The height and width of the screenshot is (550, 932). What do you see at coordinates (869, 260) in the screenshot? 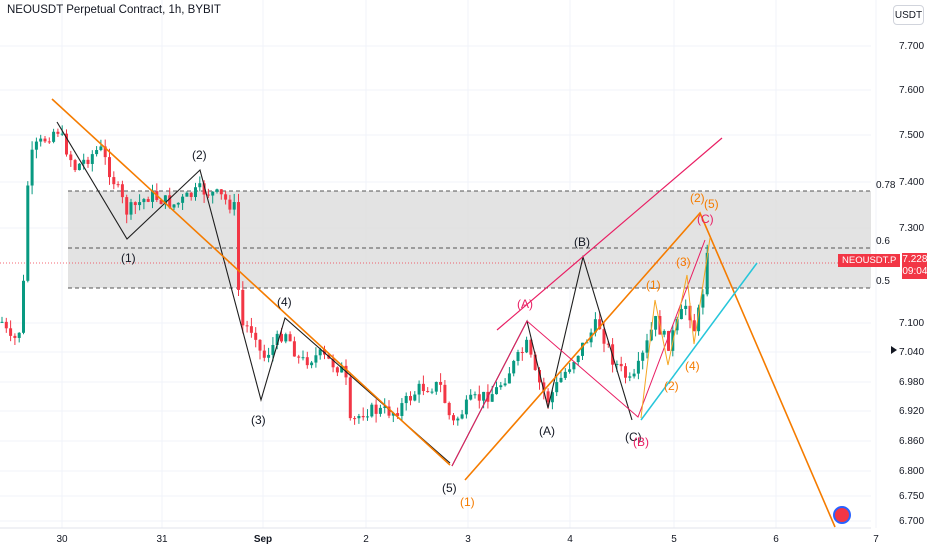
I see `price-tag-symbol: NEOUSDT.P` at bounding box center [869, 260].